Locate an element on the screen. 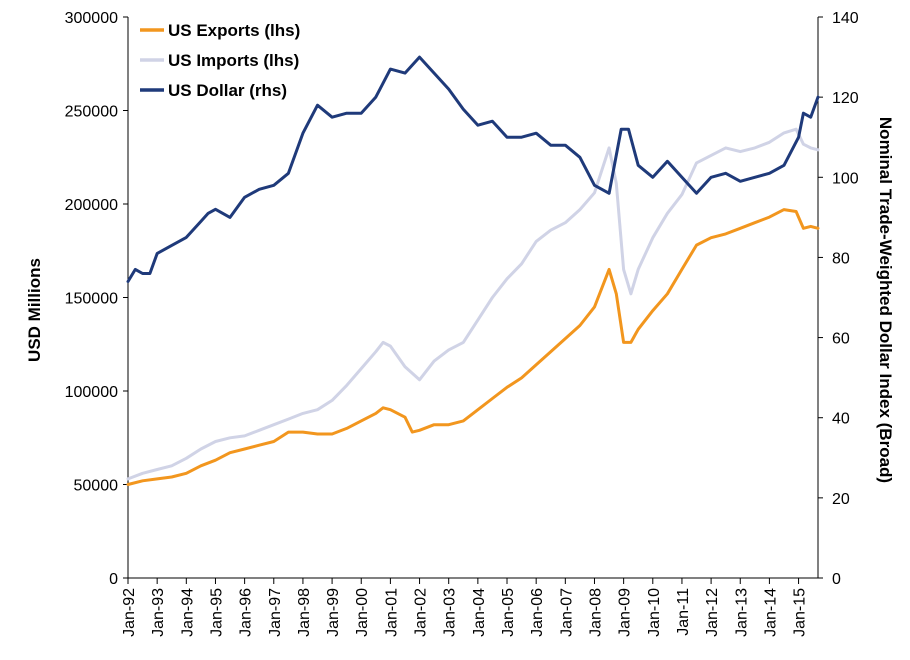 The width and height of the screenshot is (910, 660). x-tick-label: Jan-00 is located at coordinates (362, 612).